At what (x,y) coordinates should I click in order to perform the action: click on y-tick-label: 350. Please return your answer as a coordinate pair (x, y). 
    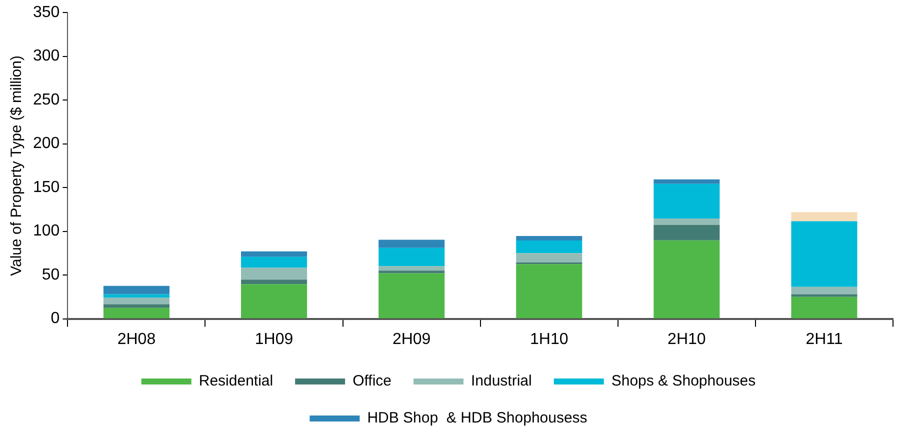
    Looking at the image, I should click on (46, 13).